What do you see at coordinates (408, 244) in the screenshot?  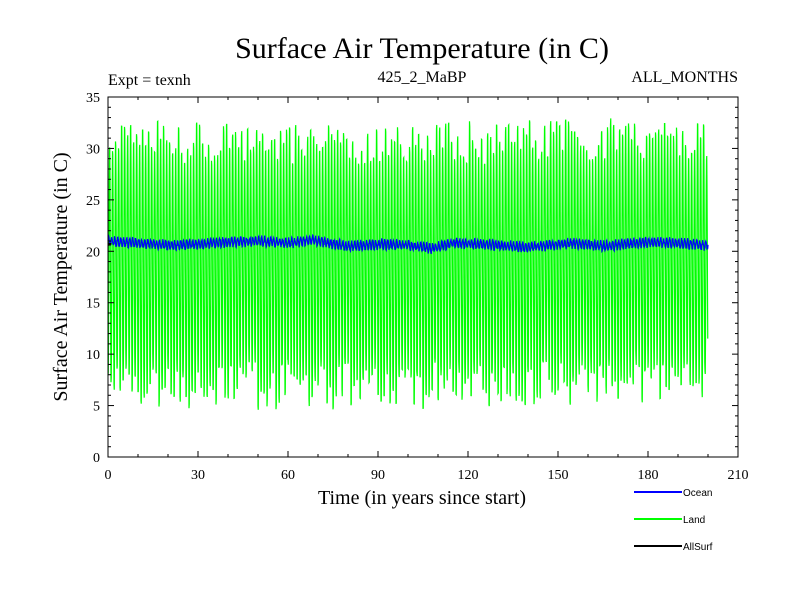 I see `ocean-series-line` at bounding box center [408, 244].